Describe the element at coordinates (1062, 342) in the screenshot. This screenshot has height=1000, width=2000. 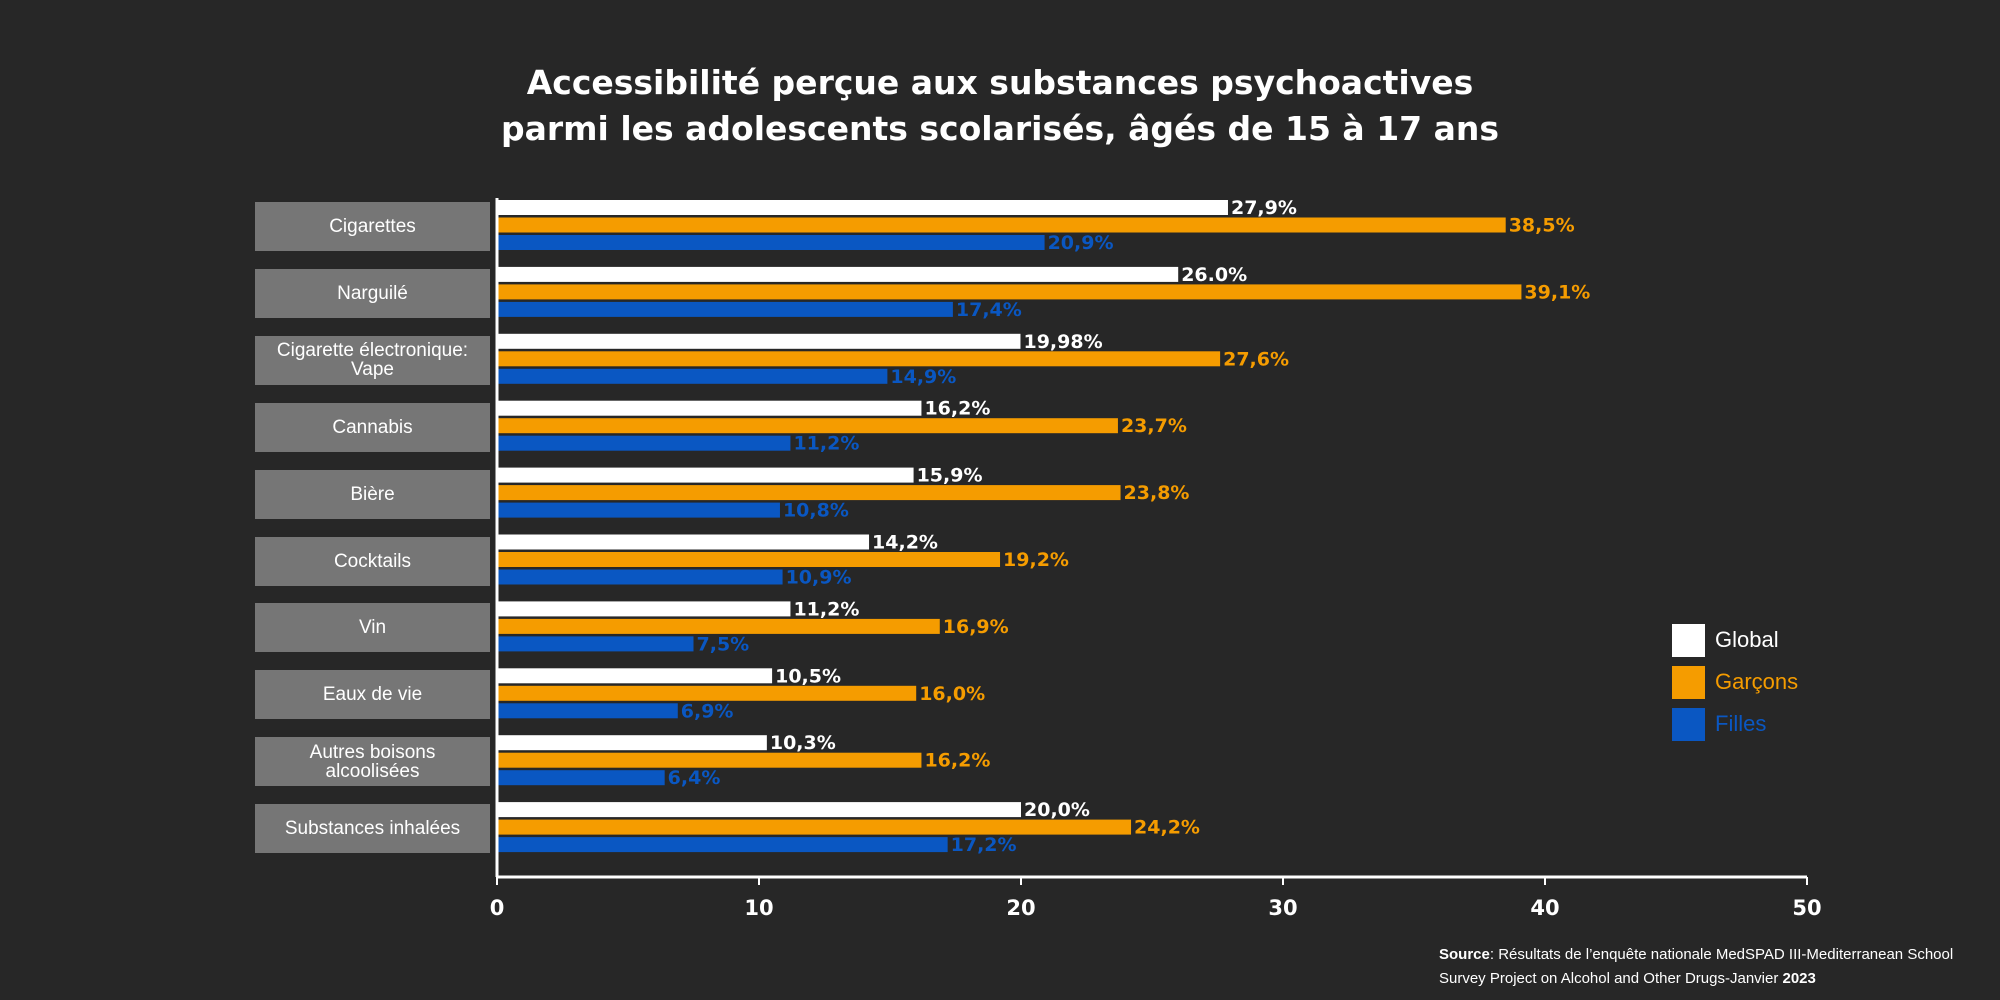
I see `data-label-global: 19,98%` at that location.